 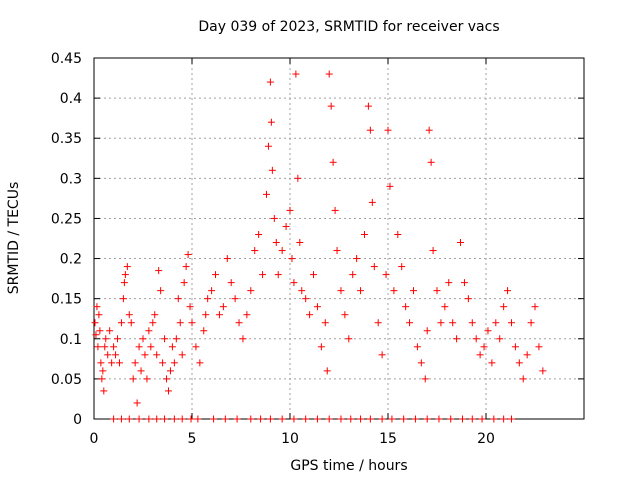 I want to click on x-tick-label: 0, so click(x=94, y=439).